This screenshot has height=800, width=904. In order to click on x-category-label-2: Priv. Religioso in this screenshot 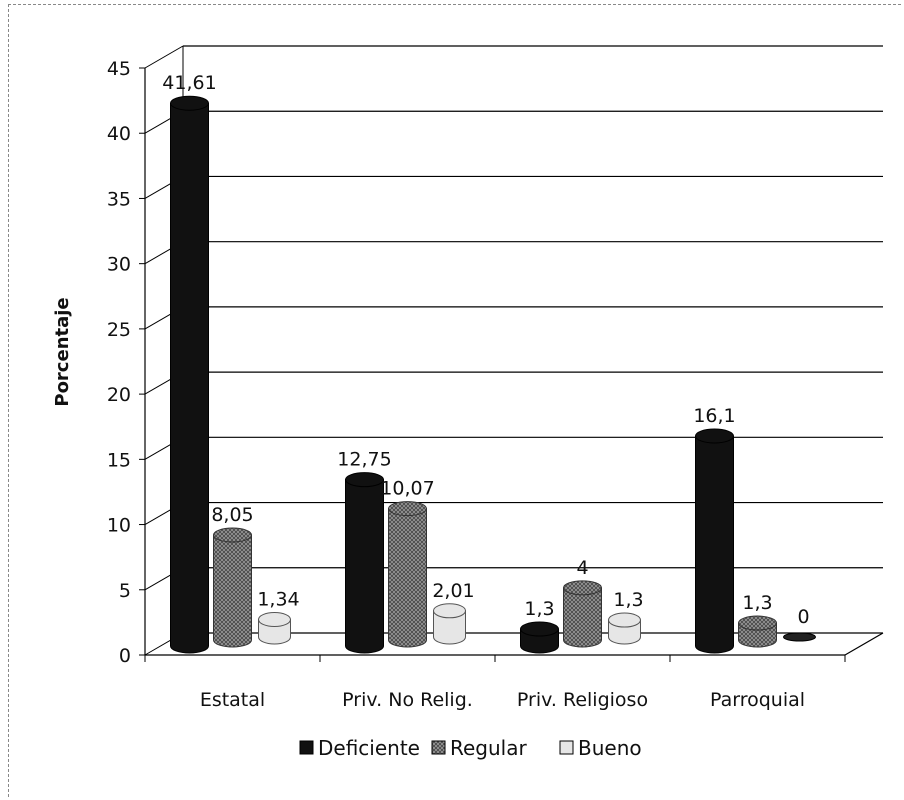, I will do `click(582, 700)`.